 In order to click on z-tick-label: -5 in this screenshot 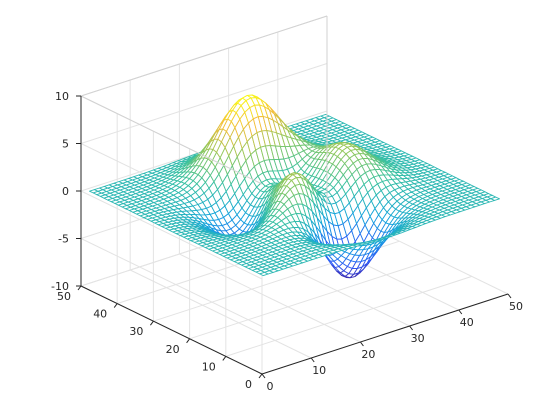, I will do `click(63, 239)`.